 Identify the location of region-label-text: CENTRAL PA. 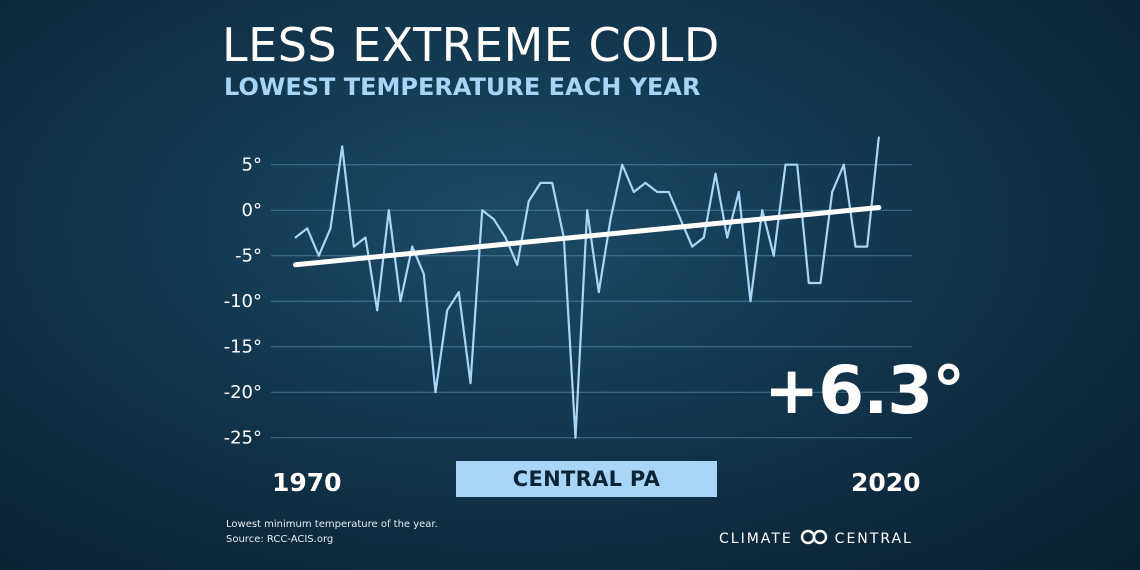
(586, 479).